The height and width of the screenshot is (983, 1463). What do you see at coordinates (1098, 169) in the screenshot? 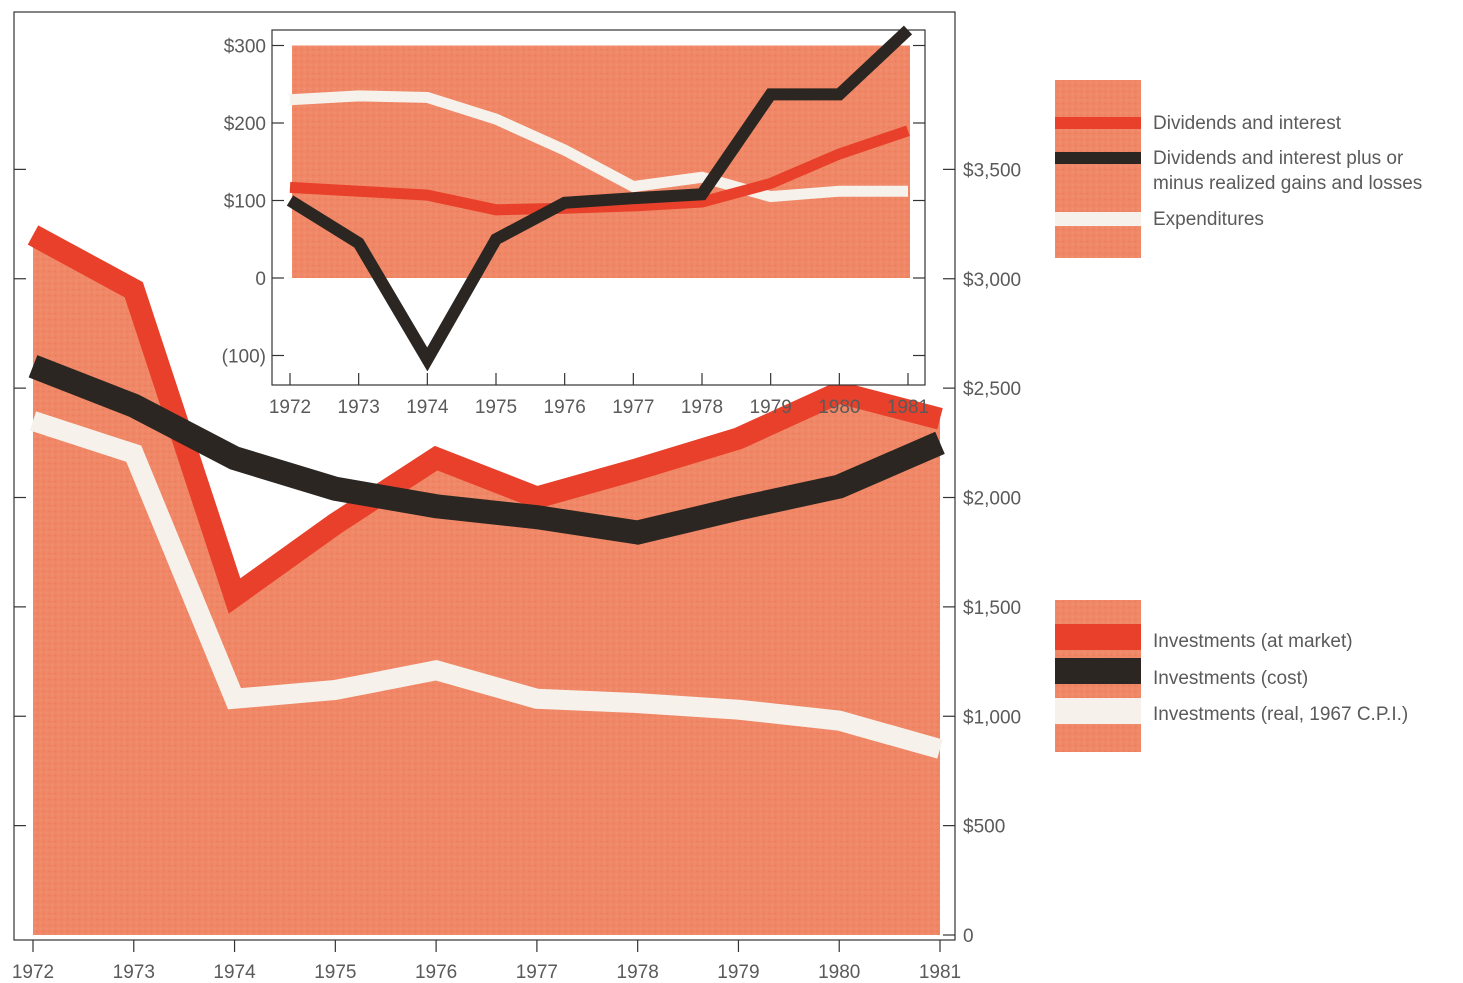
I see `income-legend-swatch-area` at bounding box center [1098, 169].